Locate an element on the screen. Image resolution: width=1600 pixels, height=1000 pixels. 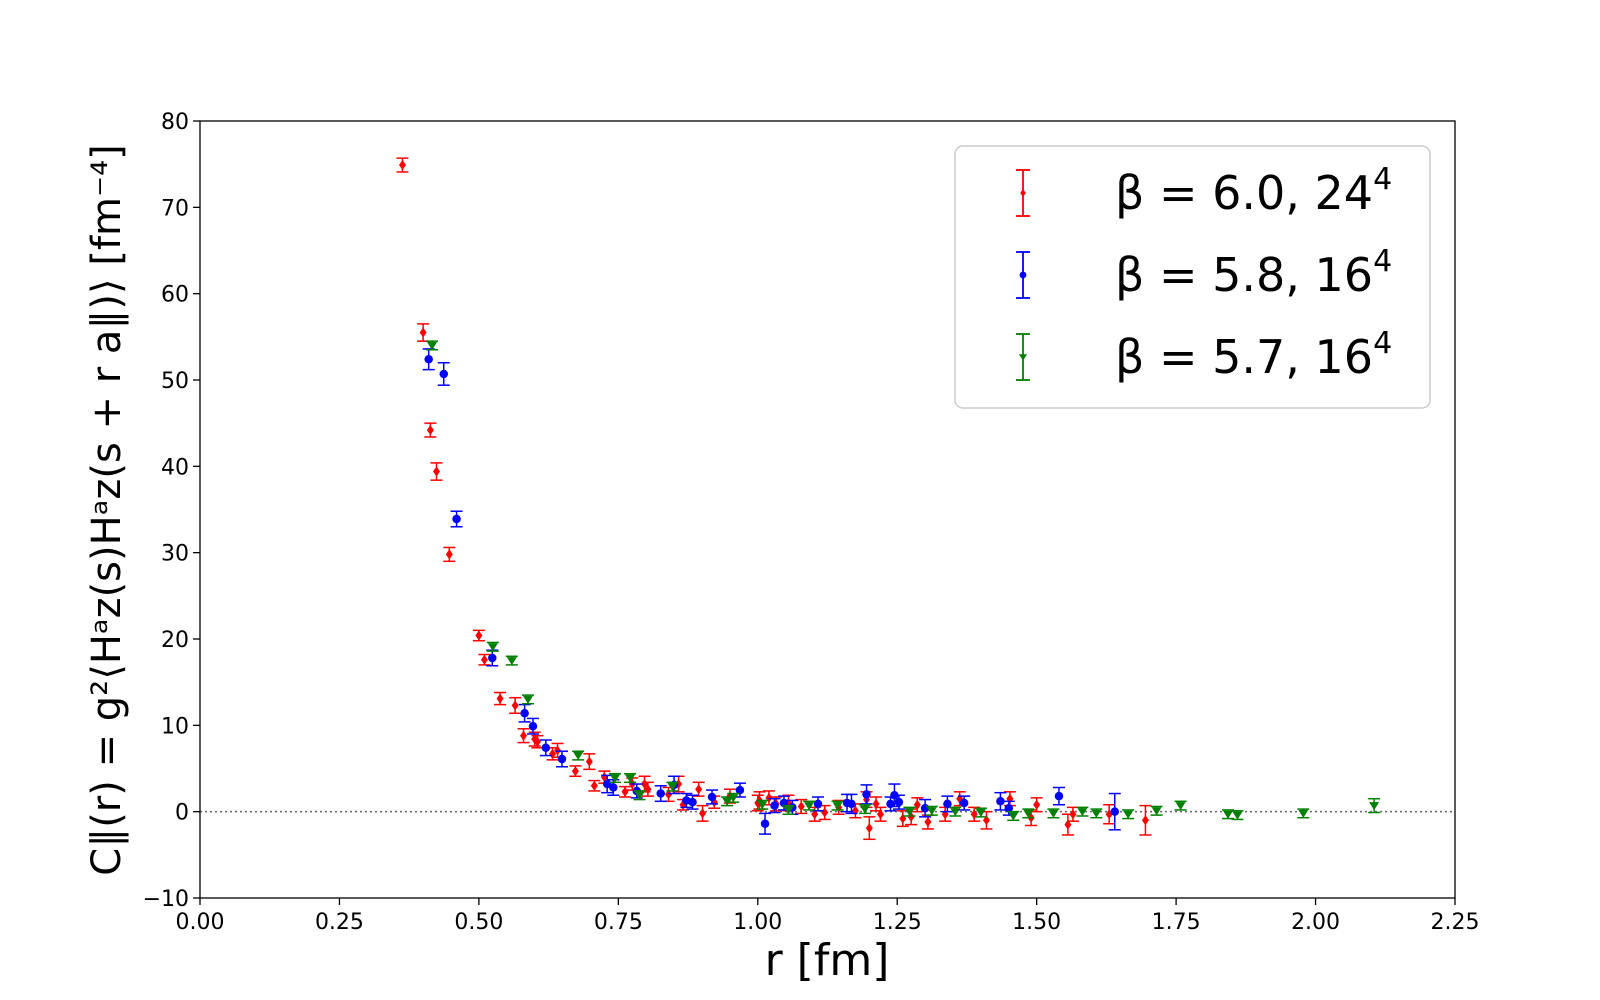
y-tick-label: 0 is located at coordinates (182, 813).